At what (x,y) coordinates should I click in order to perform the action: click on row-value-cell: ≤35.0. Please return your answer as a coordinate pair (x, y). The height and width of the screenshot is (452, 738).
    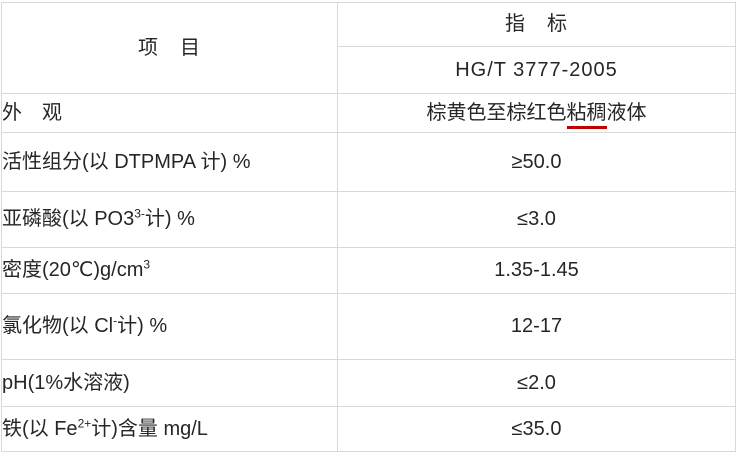
    Looking at the image, I should click on (536, 429).